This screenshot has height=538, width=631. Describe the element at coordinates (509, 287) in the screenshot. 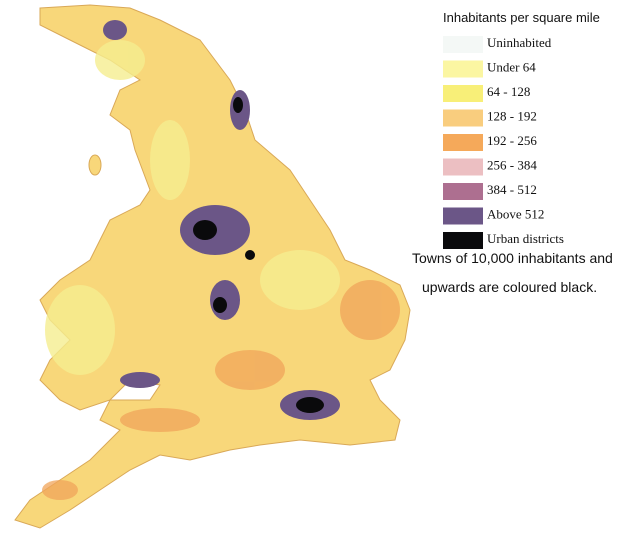

I see `note-line: upwards are coloured black.` at that location.